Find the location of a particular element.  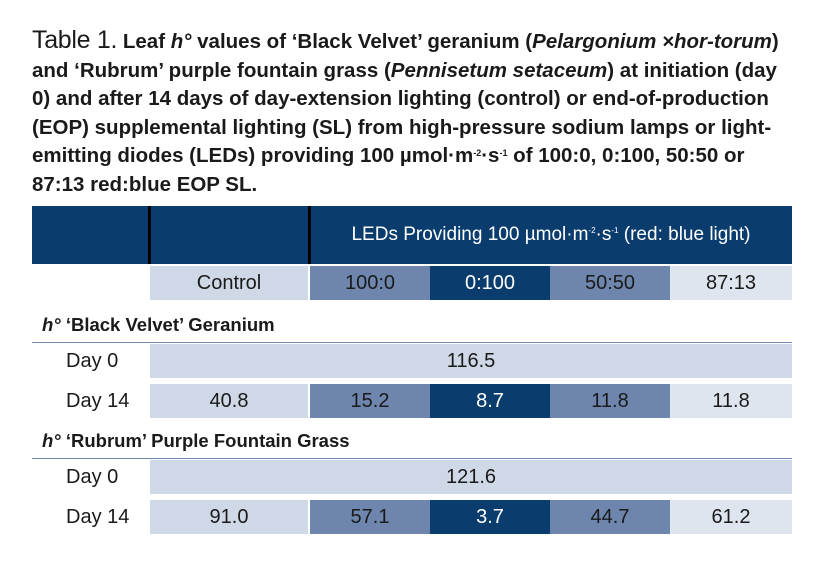

geranium-day14-87-13: 11.8 is located at coordinates (731, 401).